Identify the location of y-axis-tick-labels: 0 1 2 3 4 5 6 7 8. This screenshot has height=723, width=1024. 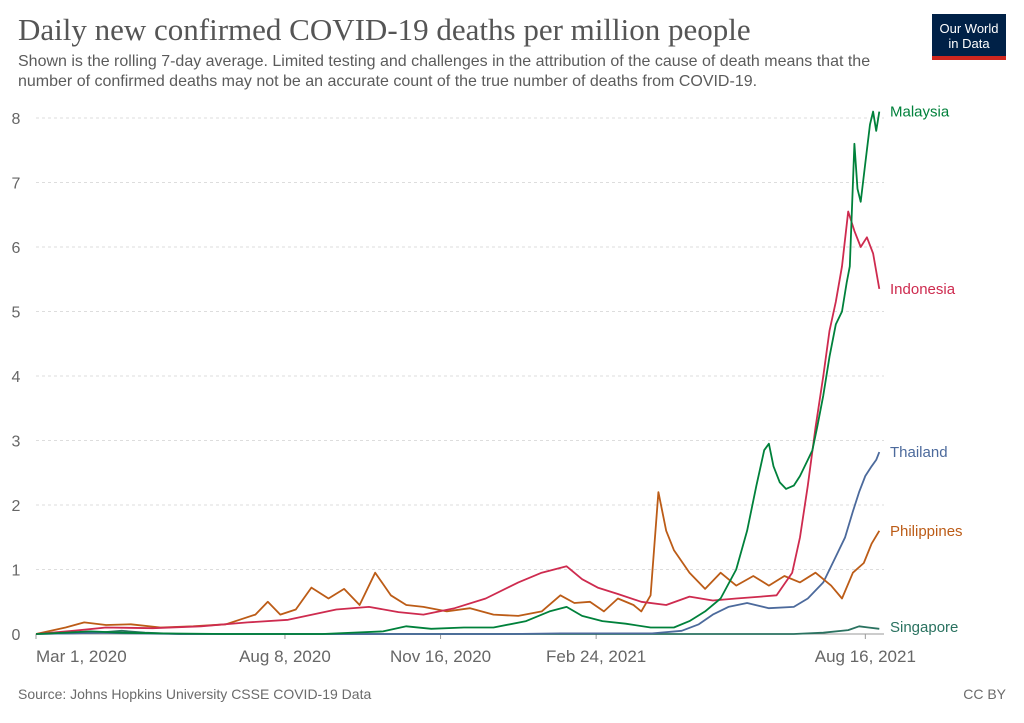
(16, 377).